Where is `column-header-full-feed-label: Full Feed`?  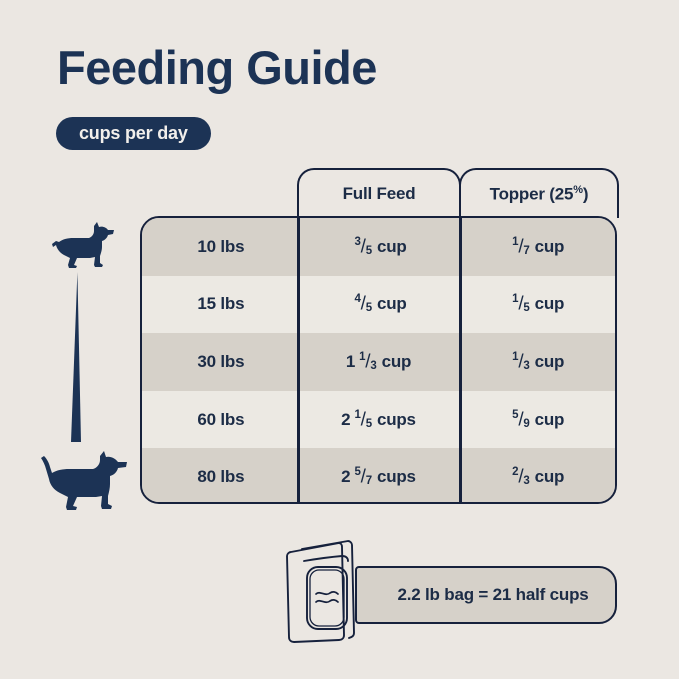
column-header-full-feed-label: Full Feed is located at coordinates (379, 193).